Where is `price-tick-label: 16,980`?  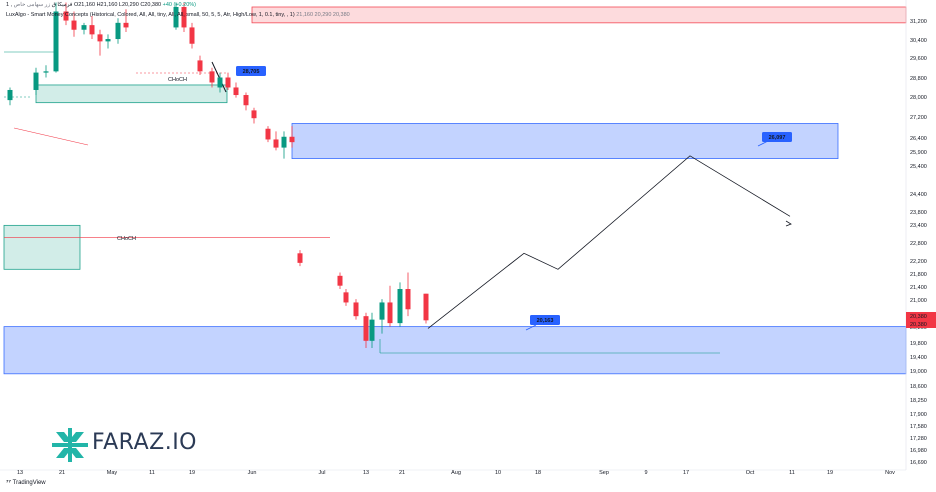 price-tick-label: 16,980 is located at coordinates (918, 451).